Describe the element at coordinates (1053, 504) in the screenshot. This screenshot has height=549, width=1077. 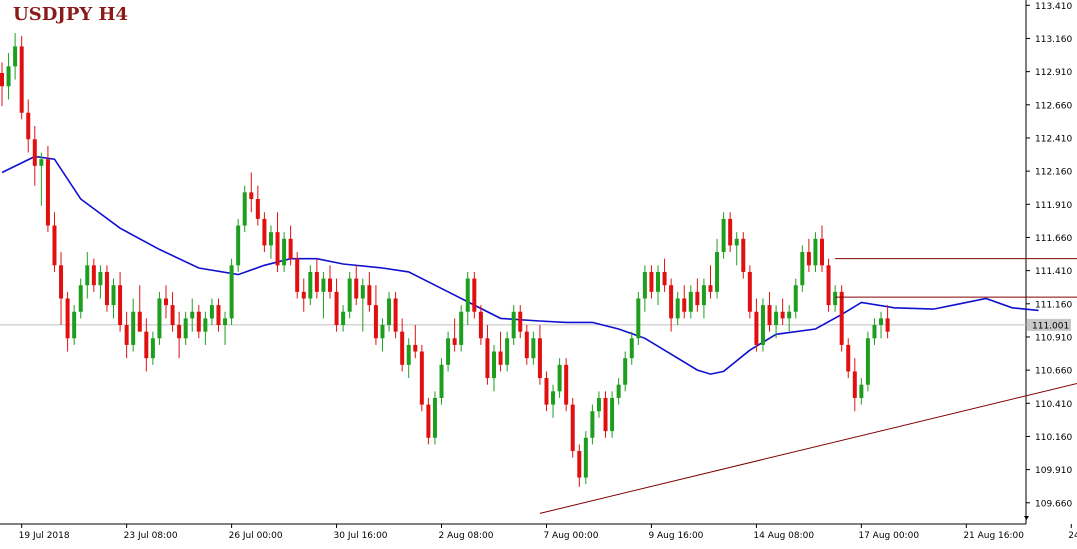
I see `y-tick-label: 109.660` at that location.